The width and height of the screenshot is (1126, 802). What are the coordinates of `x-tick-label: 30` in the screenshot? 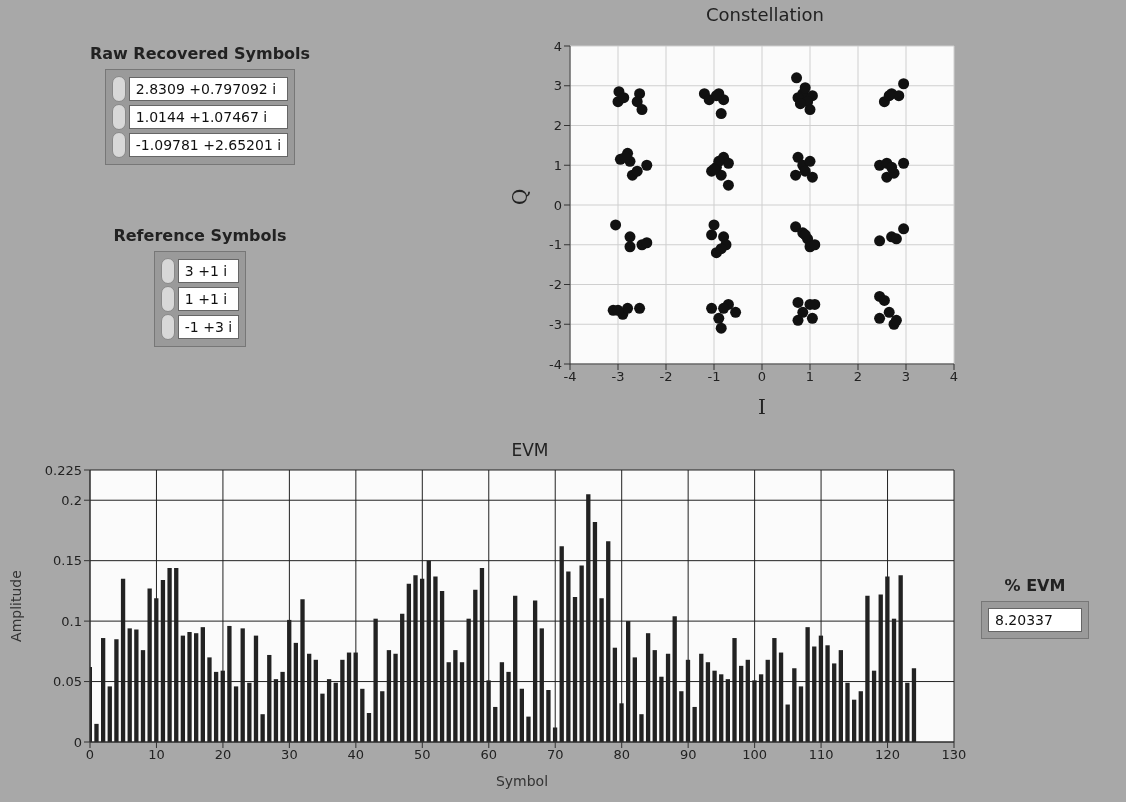 It's located at (289, 755).